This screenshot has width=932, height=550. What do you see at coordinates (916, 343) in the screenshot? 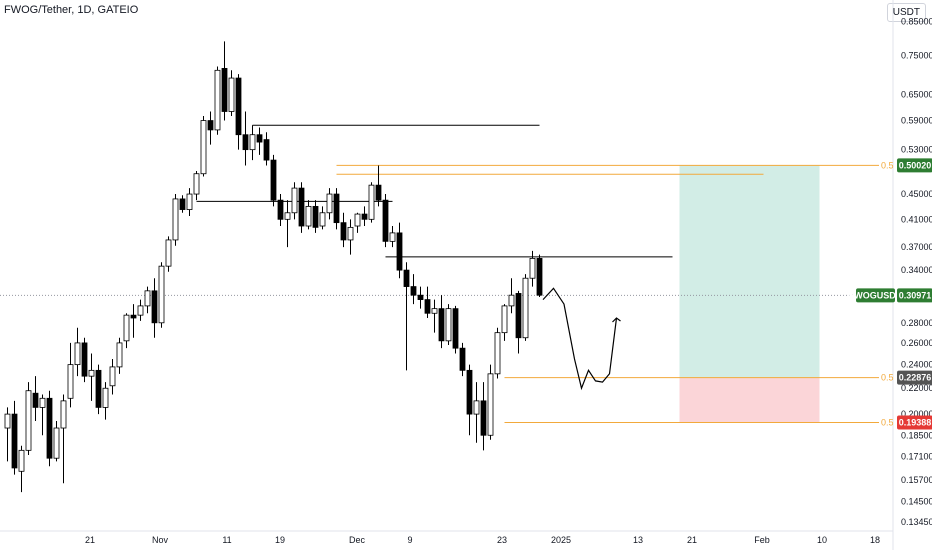
I see `y-tick-label: 0.26000` at bounding box center [916, 343].